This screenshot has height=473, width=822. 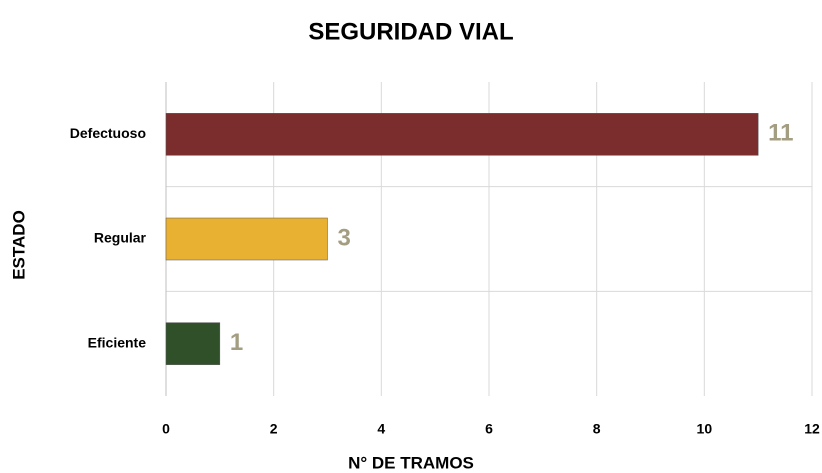 I want to click on x-tick-label: 12, so click(x=812, y=429).